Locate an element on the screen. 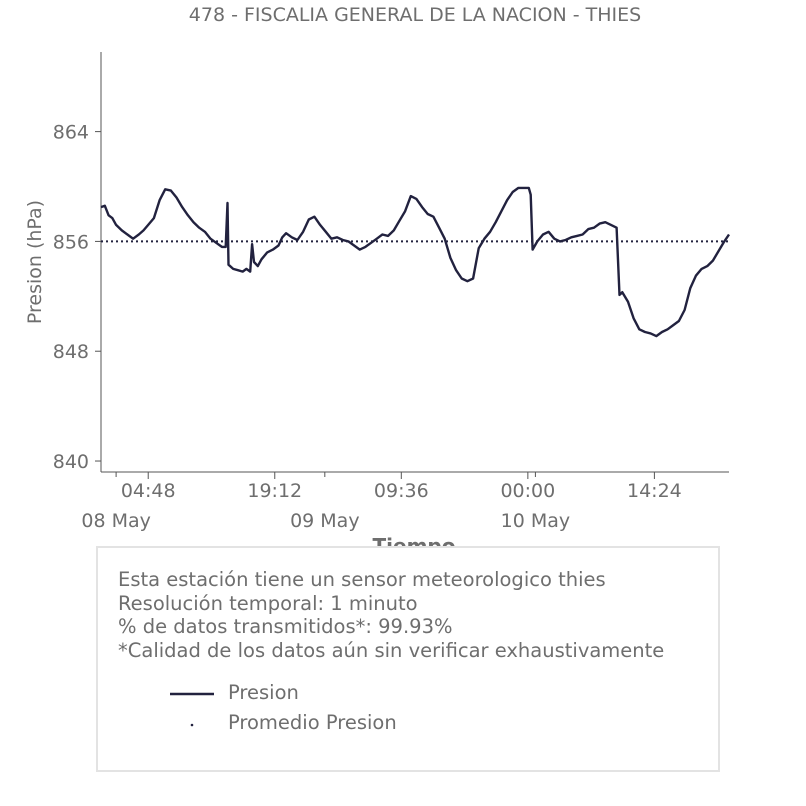 This screenshot has width=806, height=806. plot-area is located at coordinates (415, 262).